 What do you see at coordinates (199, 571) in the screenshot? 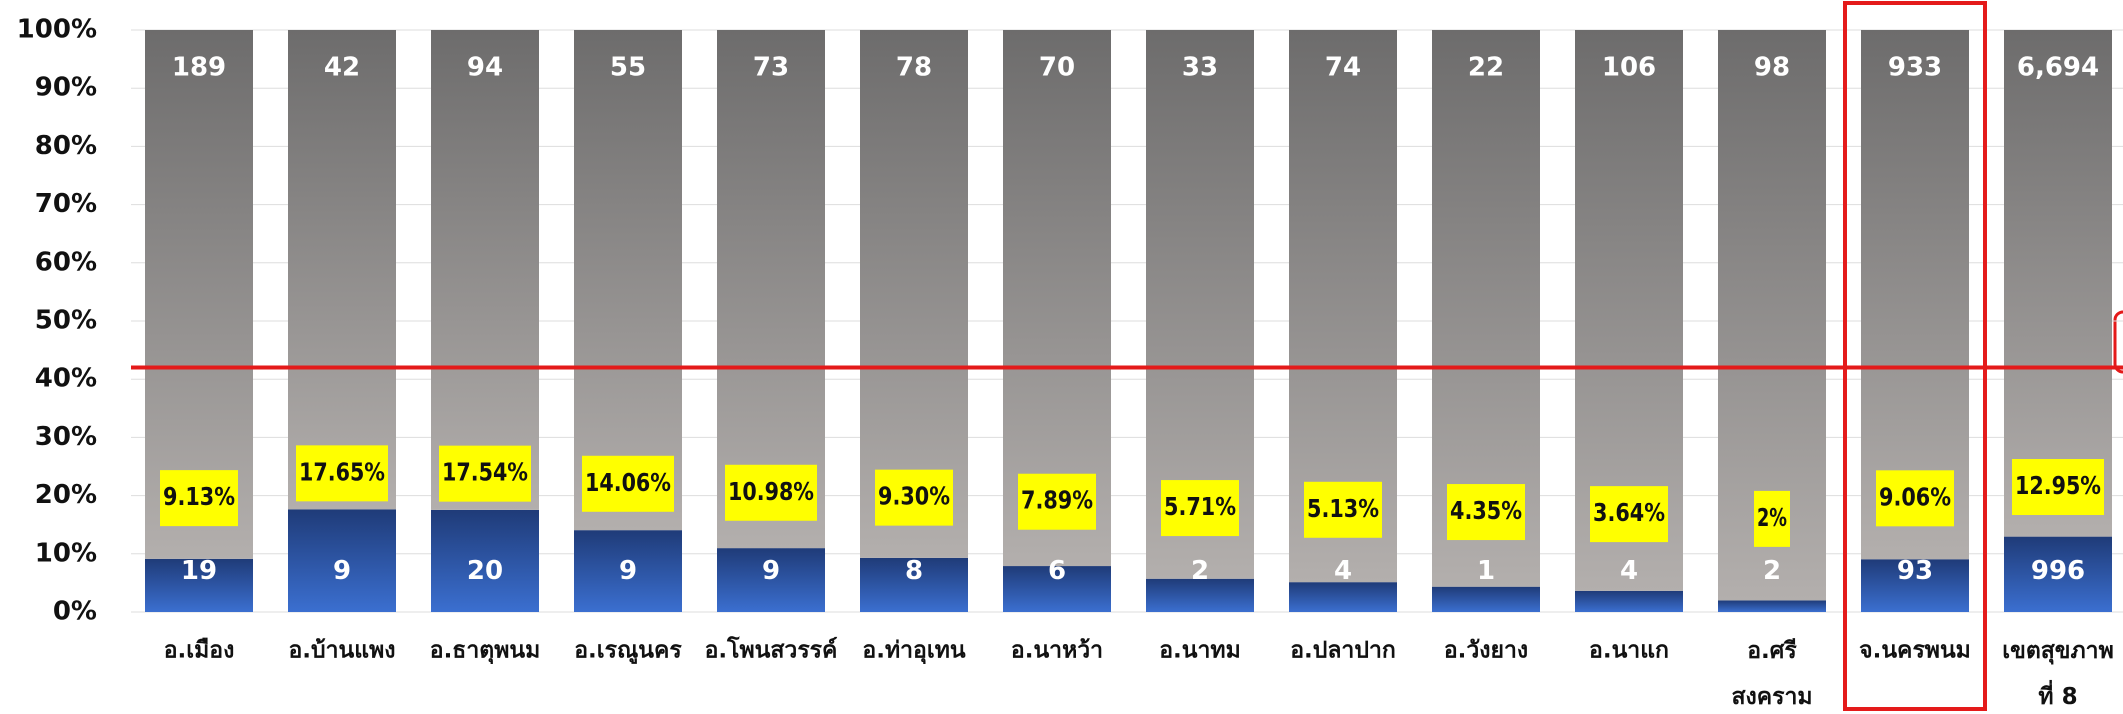
I see `data-label: 19` at bounding box center [199, 571].